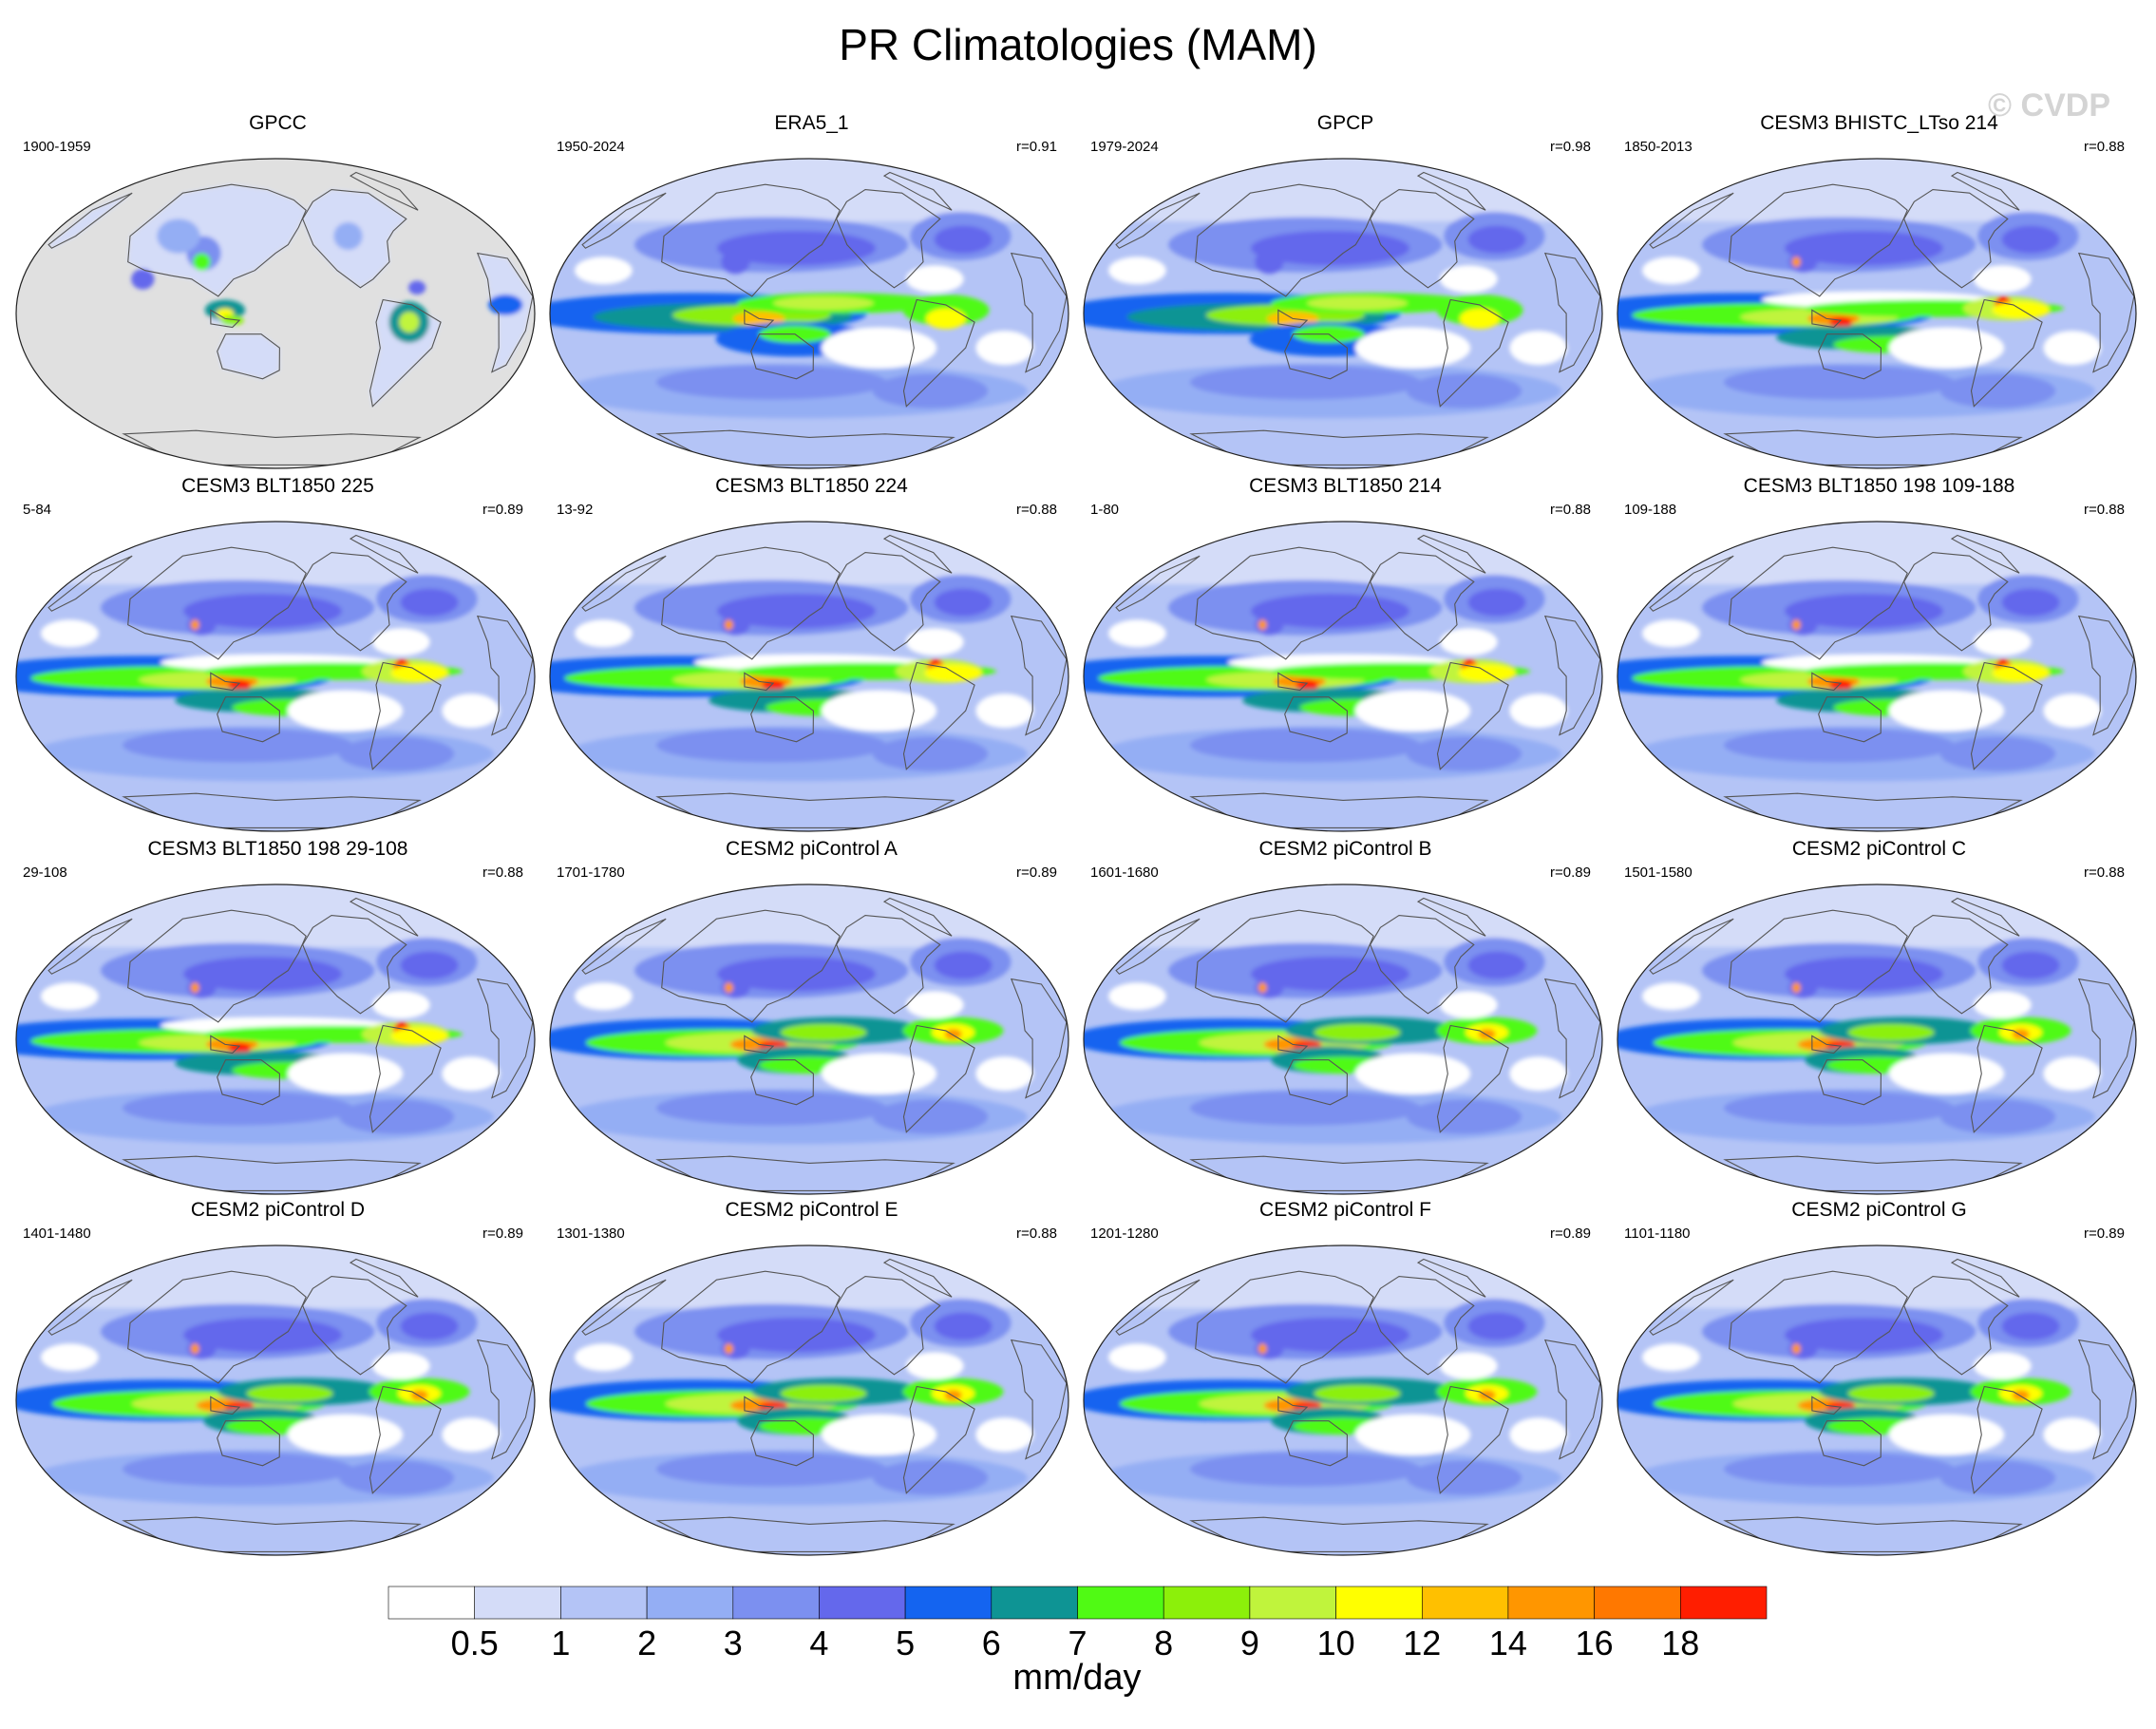 The image size is (2156, 1729). Describe the element at coordinates (1658, 1234) in the screenshot. I see `panel-years: 1101-1180` at that location.